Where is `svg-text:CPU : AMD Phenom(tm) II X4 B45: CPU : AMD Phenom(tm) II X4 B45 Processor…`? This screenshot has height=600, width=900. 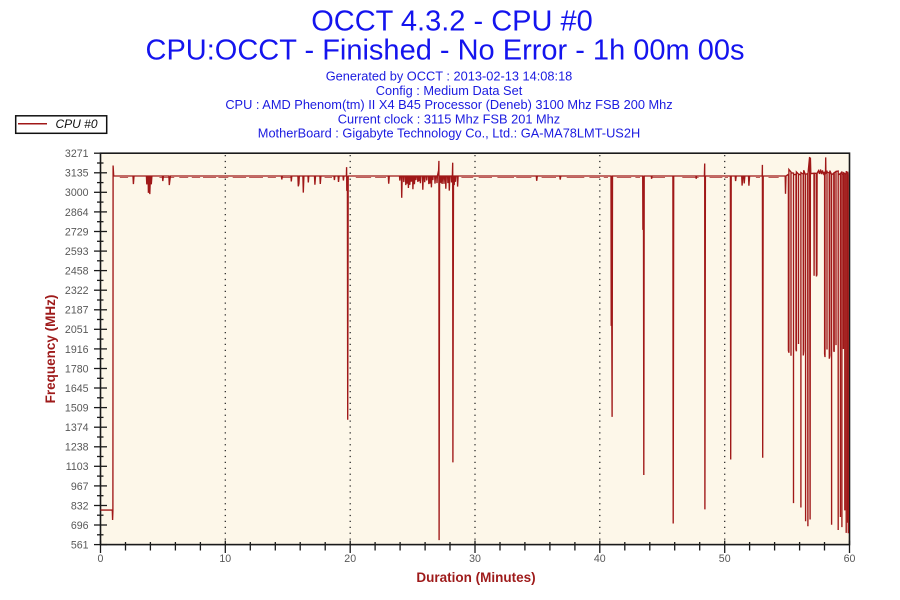
svg-text:CPU : AMD Phenom(tm) II X4 B45: CPU : AMD Phenom(tm) II X4 B45 Processor… is located at coordinates (448, 104).